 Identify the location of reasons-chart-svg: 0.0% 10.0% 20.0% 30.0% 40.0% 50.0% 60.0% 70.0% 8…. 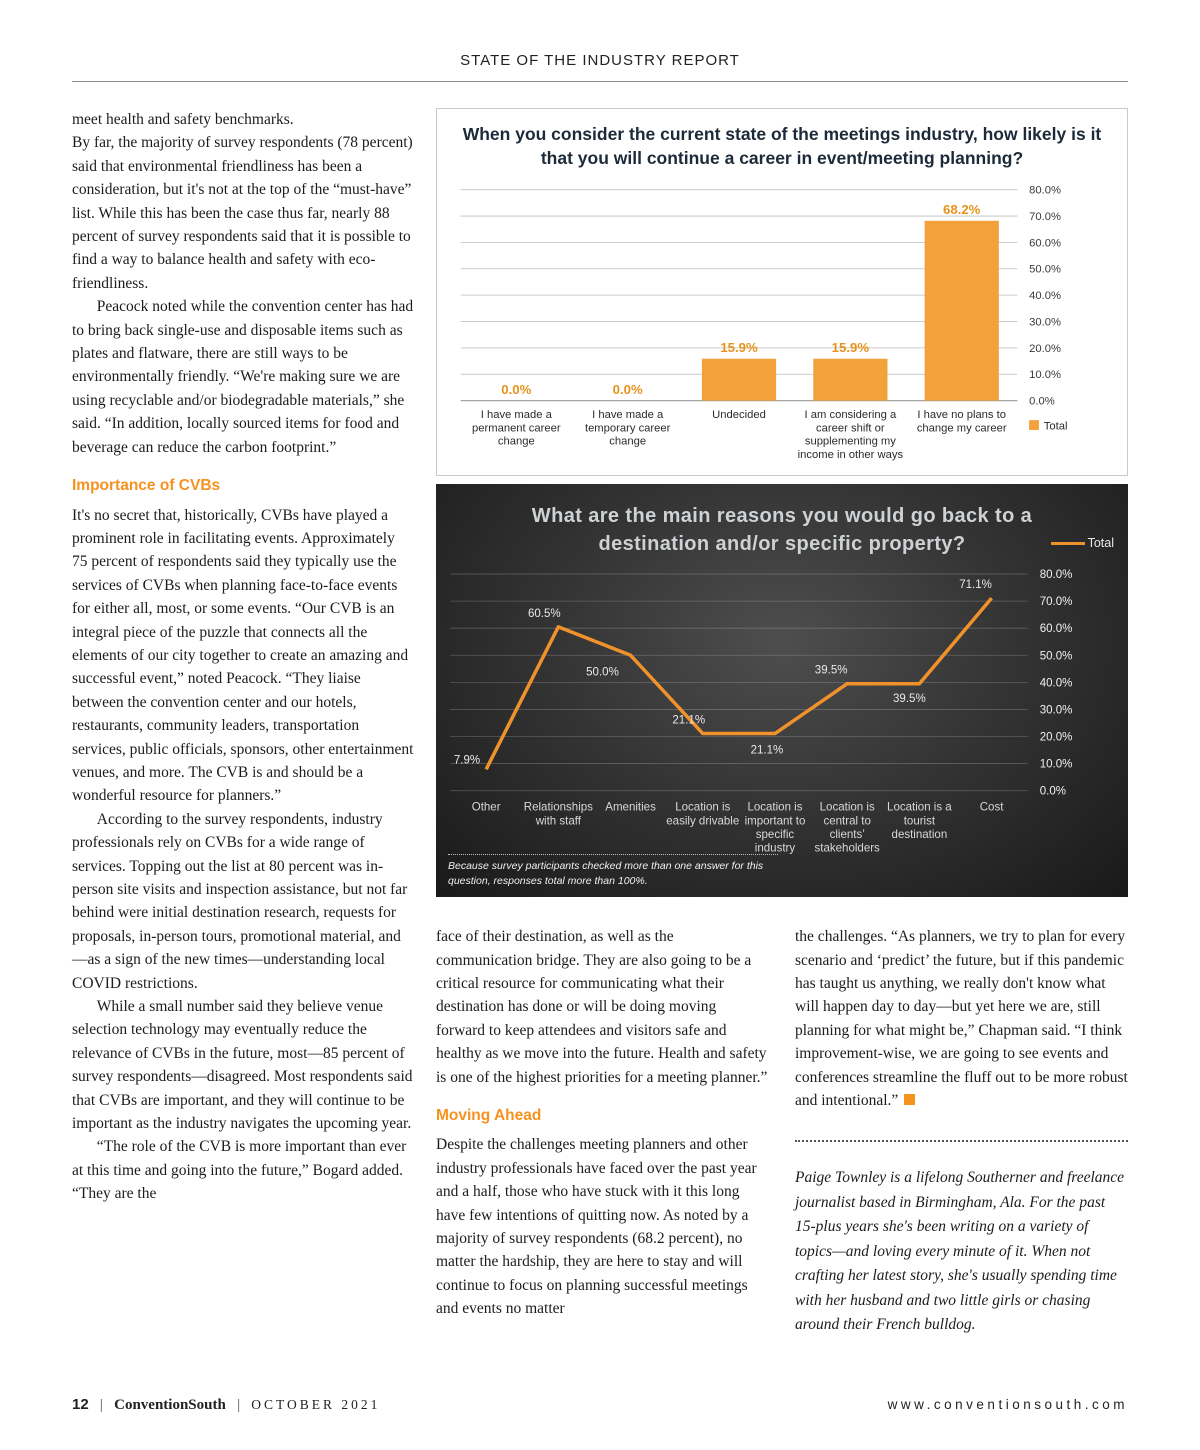
(761, 712).